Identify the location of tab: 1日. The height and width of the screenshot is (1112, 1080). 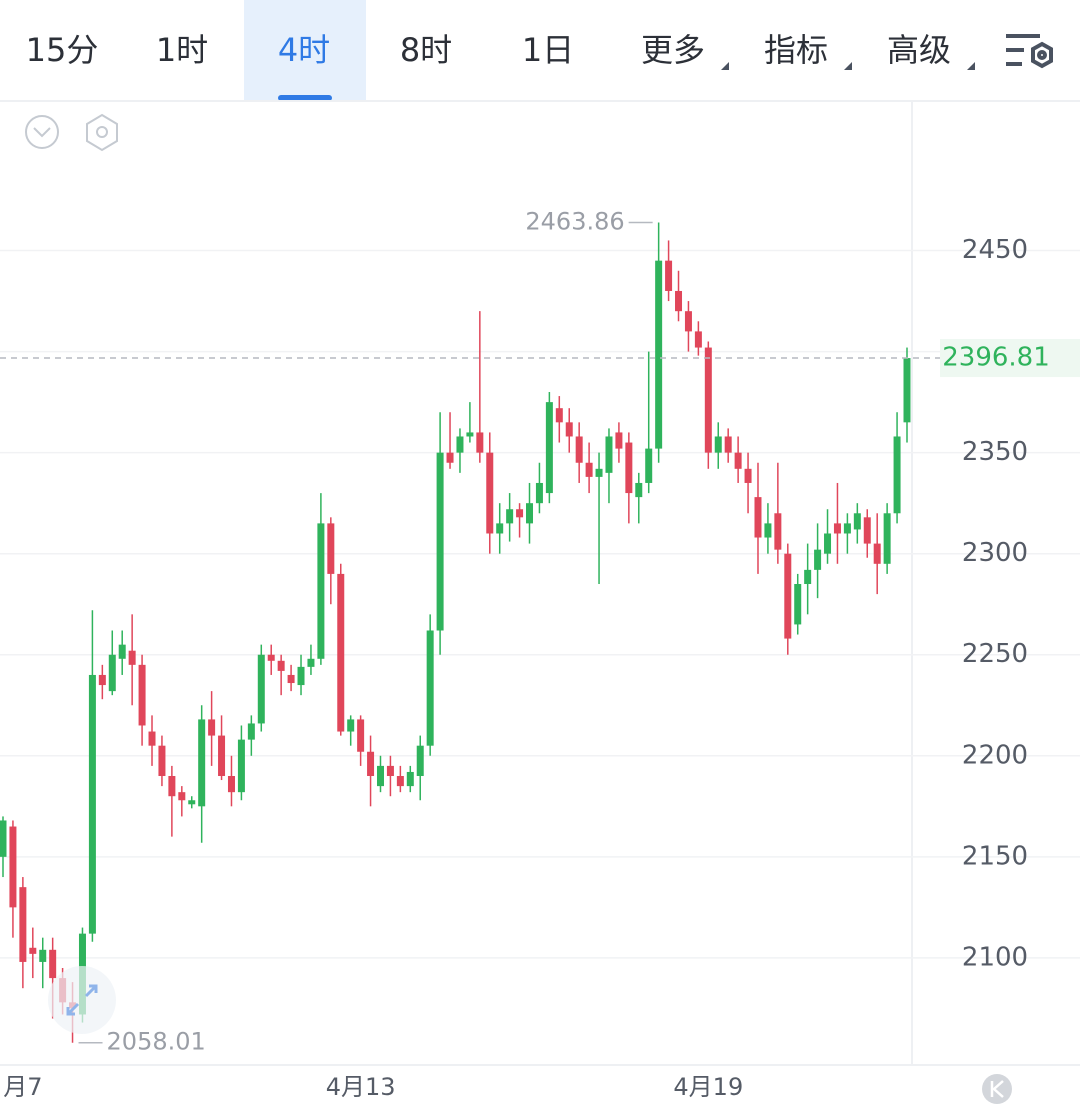
(548, 50).